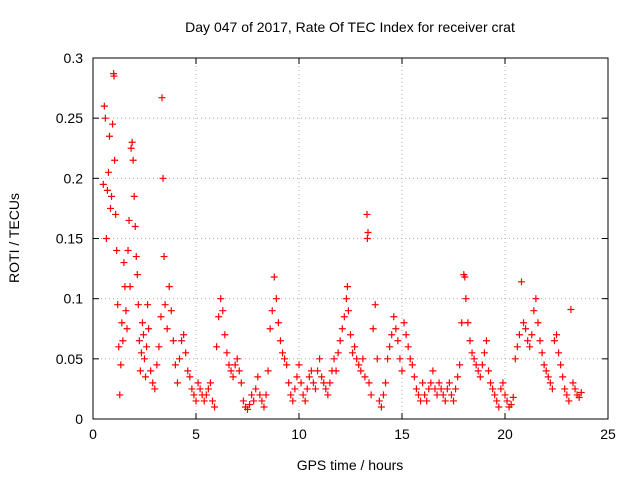 Image resolution: width=640 pixels, height=480 pixels. What do you see at coordinates (74, 58) in the screenshot?
I see `y-tick-label: 0.3` at bounding box center [74, 58].